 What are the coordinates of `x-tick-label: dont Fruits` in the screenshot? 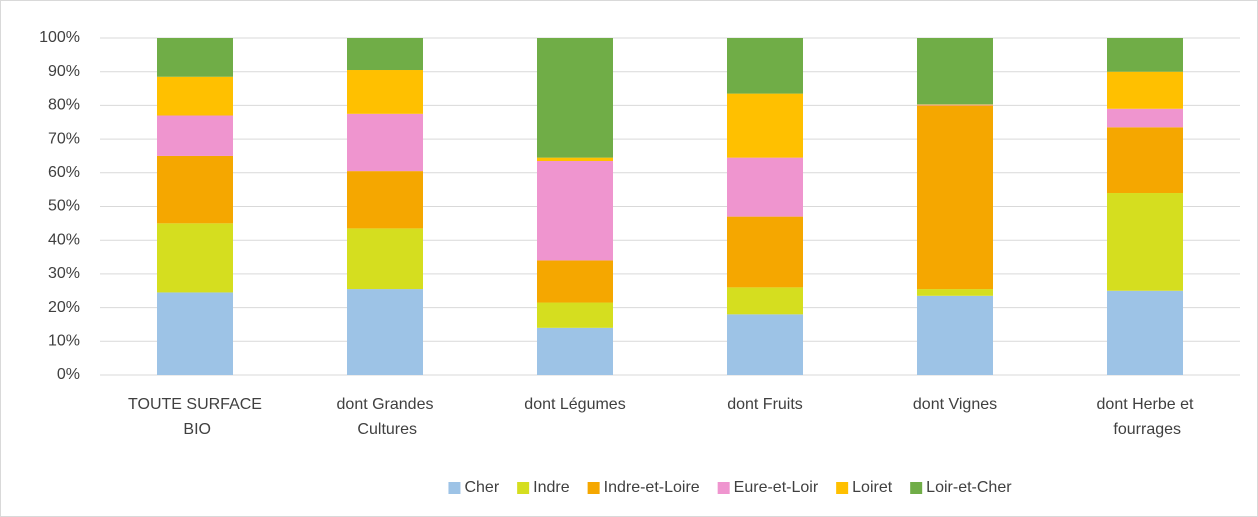 It's located at (765, 404).